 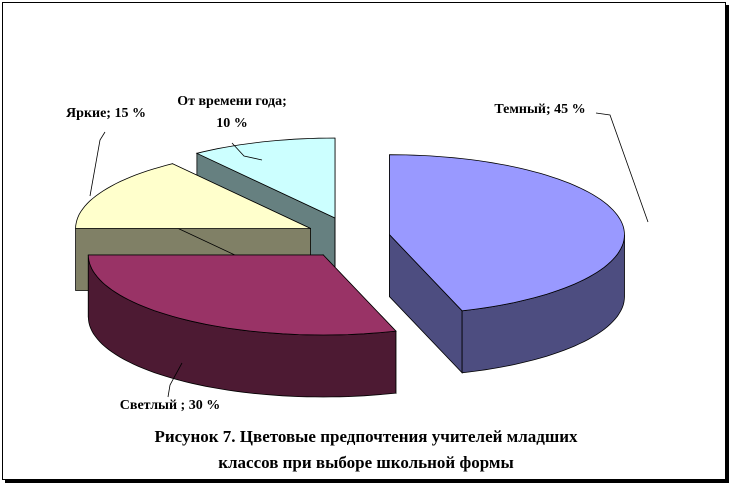 I want to click on data-label-line: От времени года;, so click(x=232, y=101).